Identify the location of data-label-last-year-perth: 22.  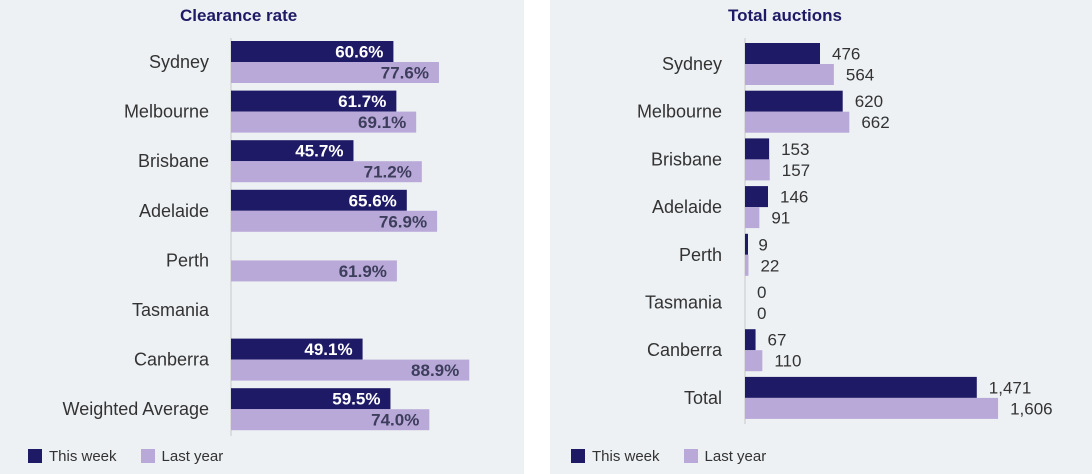
(769, 265).